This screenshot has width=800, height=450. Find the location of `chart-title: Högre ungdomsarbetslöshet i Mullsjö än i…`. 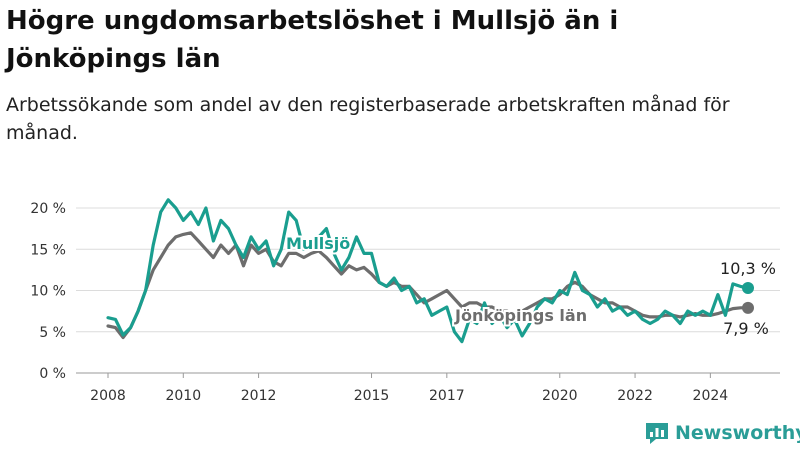

chart-title: Högre ungdomsarbetslöshet i Mullsjö än i… is located at coordinates (312, 40).